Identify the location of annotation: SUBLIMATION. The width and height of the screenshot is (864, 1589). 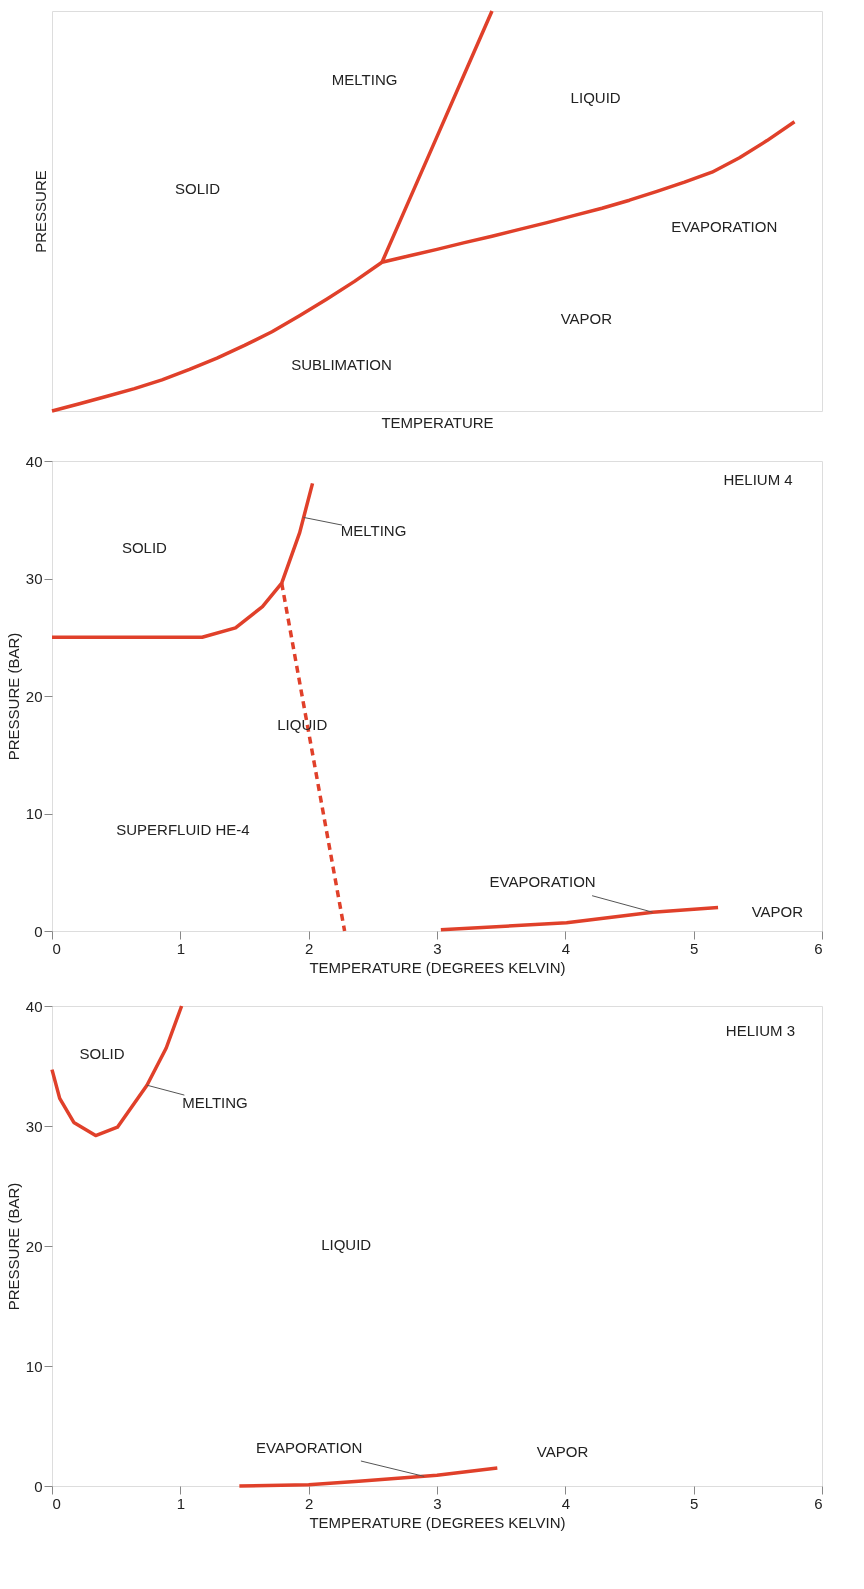
(341, 365).